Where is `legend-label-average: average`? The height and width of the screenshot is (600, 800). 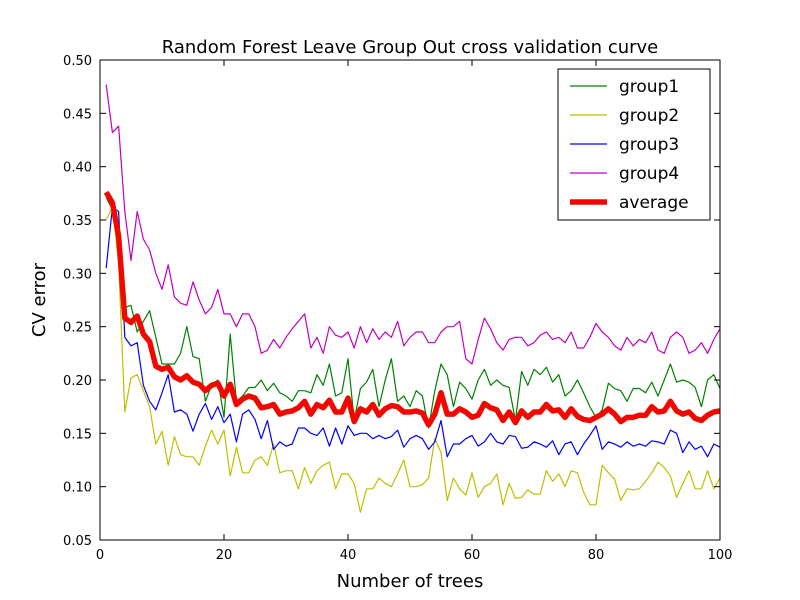
legend-label-average: average is located at coordinates (654, 203).